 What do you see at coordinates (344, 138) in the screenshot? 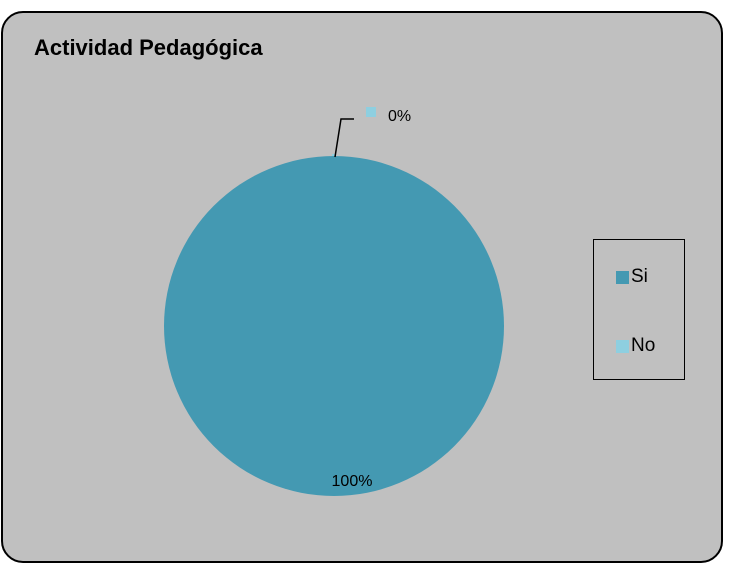
I see `leader-line-no` at bounding box center [344, 138].